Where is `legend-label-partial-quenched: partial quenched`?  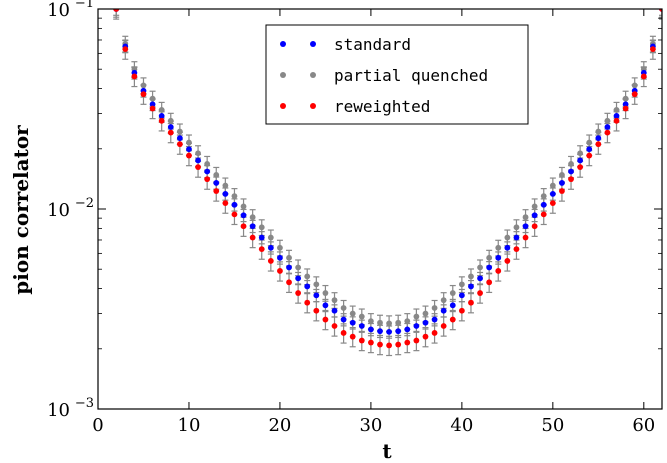
legend-label-partial-quenched: partial quenched is located at coordinates (411, 75).